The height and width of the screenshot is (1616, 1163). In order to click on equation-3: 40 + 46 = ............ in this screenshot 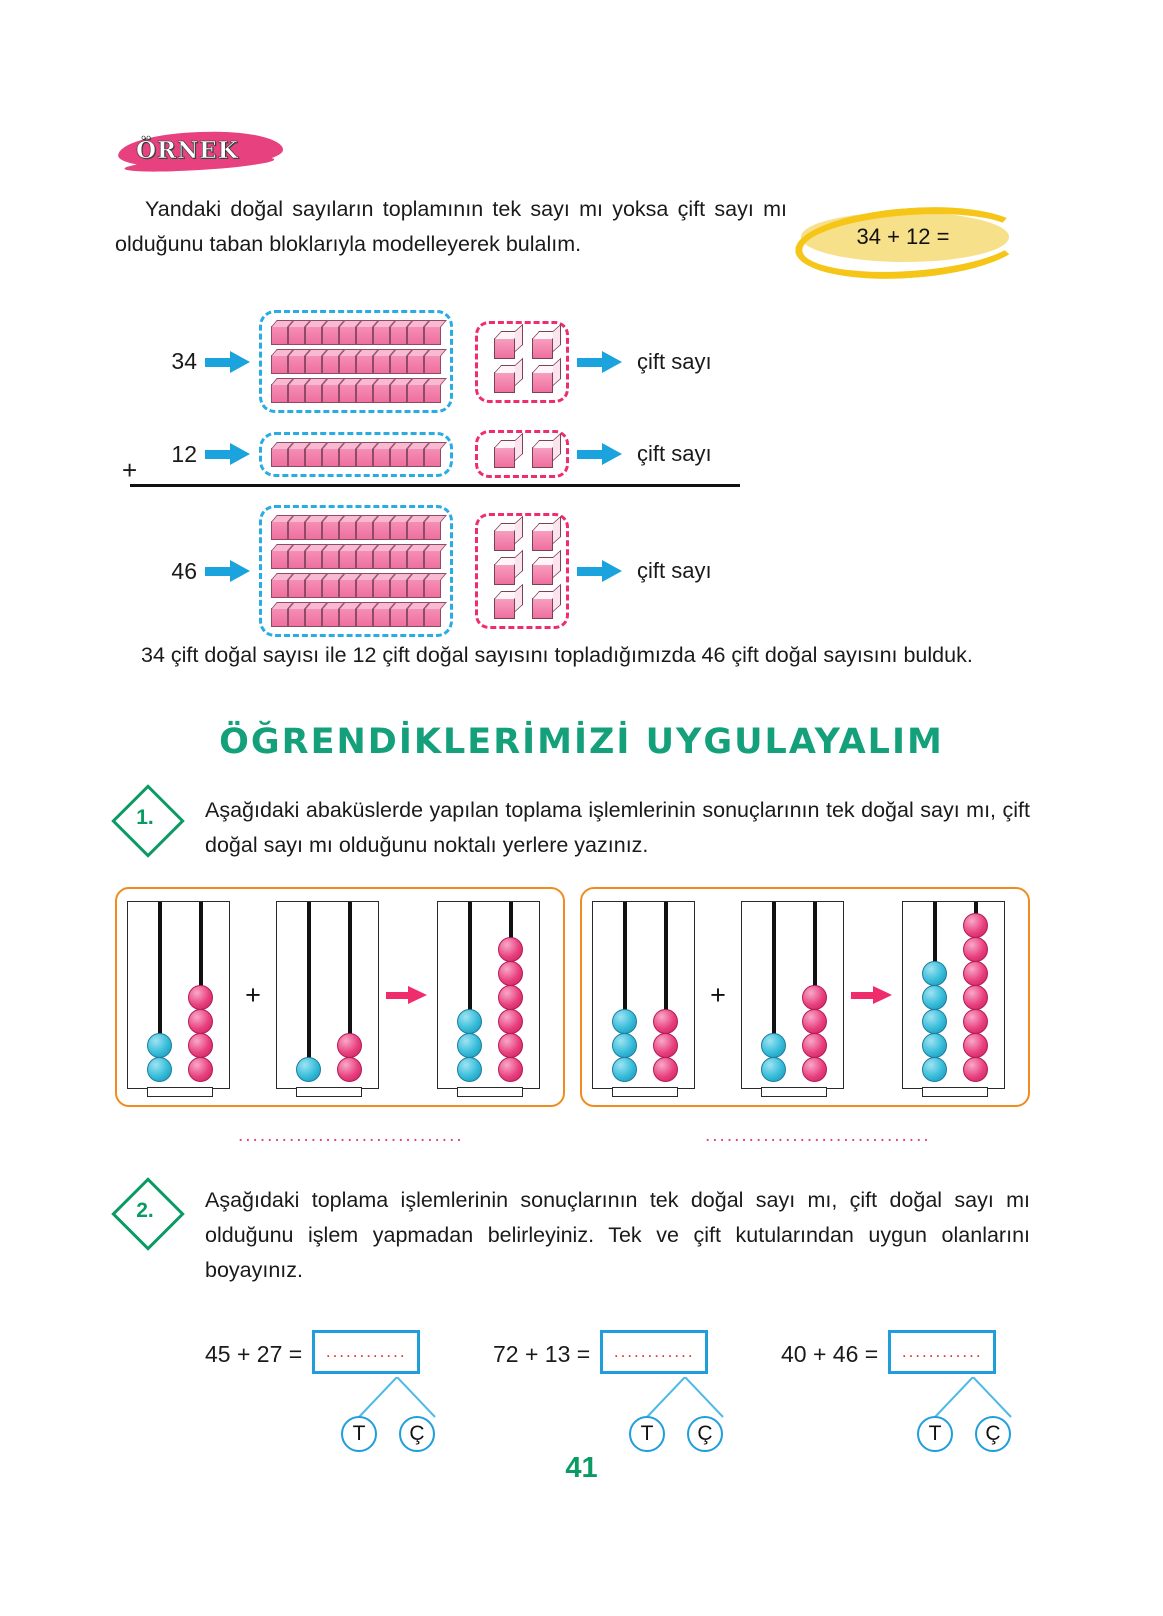, I will do `click(889, 1354)`.